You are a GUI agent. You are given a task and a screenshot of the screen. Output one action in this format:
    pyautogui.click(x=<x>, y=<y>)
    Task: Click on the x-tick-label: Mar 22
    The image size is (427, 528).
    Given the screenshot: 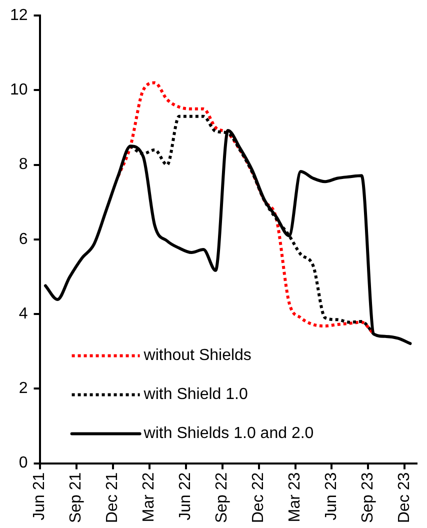 What is the action you would take?
    pyautogui.click(x=149, y=497)
    